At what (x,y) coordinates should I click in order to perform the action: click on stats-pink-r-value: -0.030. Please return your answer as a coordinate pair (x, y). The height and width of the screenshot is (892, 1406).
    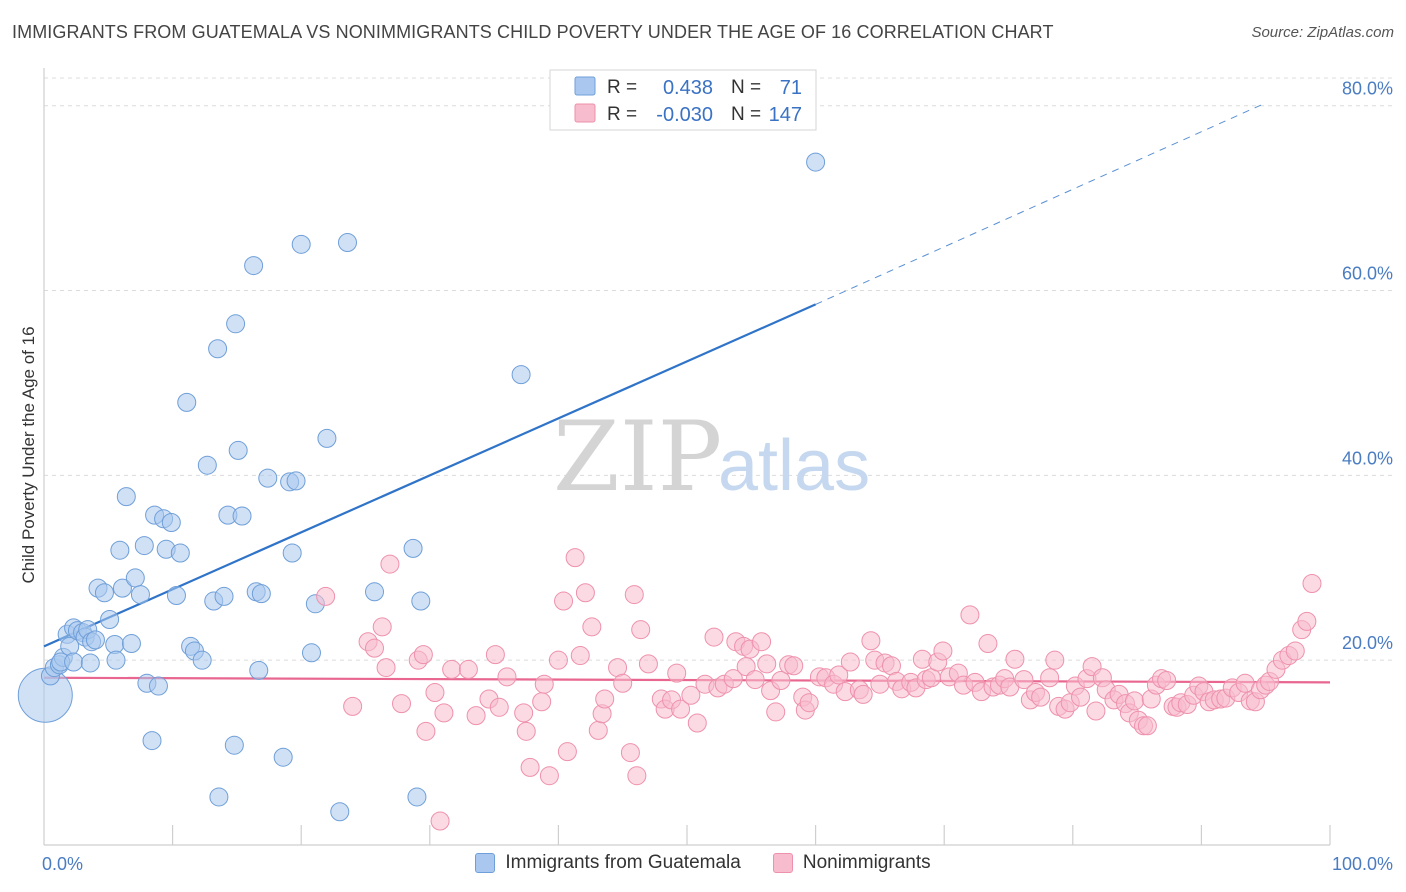
    Looking at the image, I should click on (684, 115).